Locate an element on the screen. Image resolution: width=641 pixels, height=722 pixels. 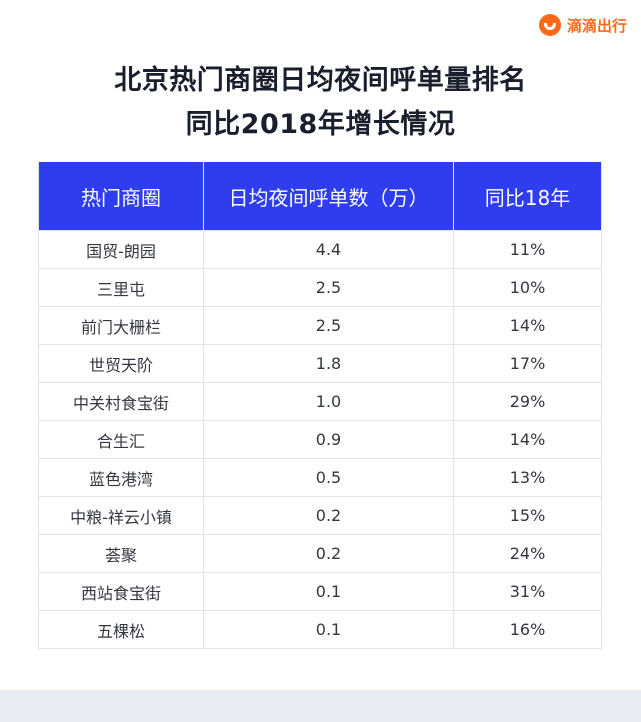
table-row: 荟聚 0.2 24% is located at coordinates (320, 553).